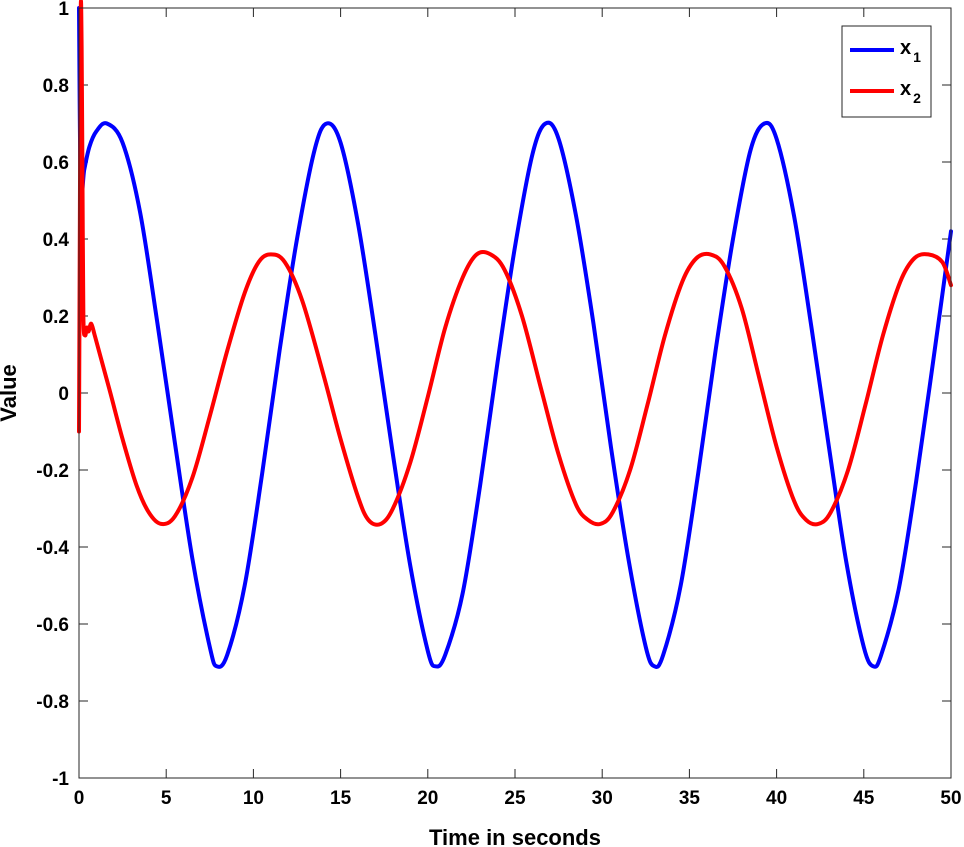 The width and height of the screenshot is (964, 847). I want to click on y-tick-label: -0.4, so click(52, 548).